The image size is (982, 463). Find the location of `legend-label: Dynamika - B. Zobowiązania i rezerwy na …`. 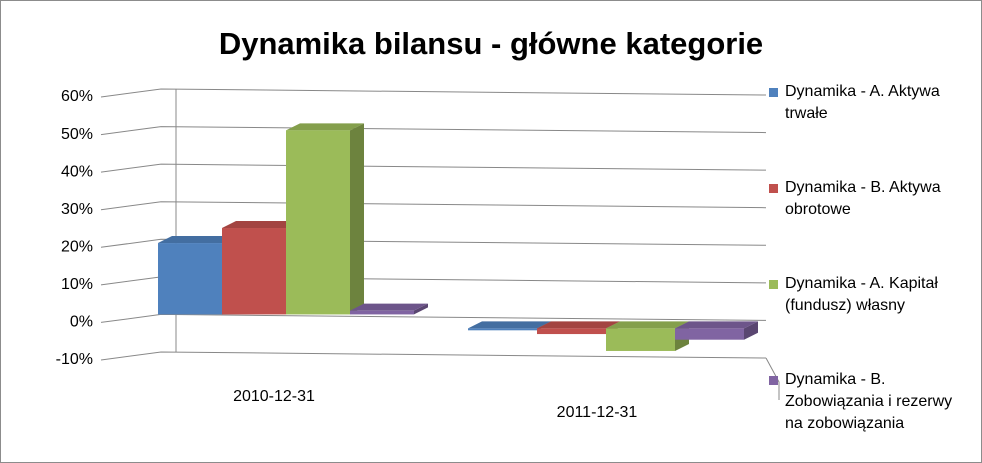

legend-label: Dynamika - B. Zobowiązania i rezerwy na … is located at coordinates (869, 401).